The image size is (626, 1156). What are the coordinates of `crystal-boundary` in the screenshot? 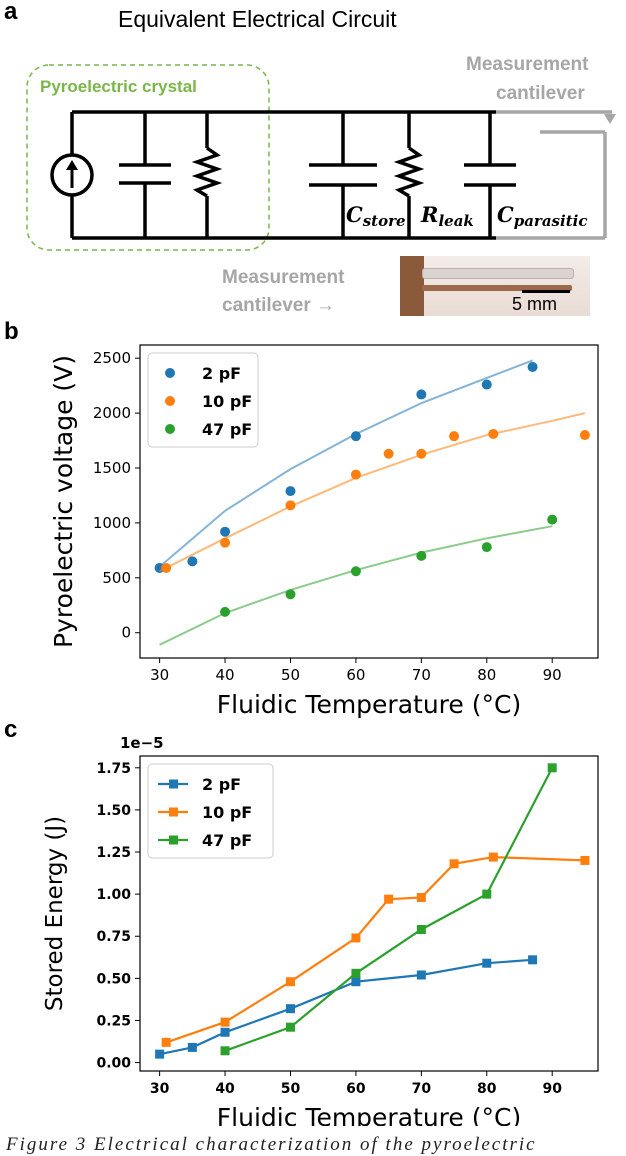 It's located at (148, 157).